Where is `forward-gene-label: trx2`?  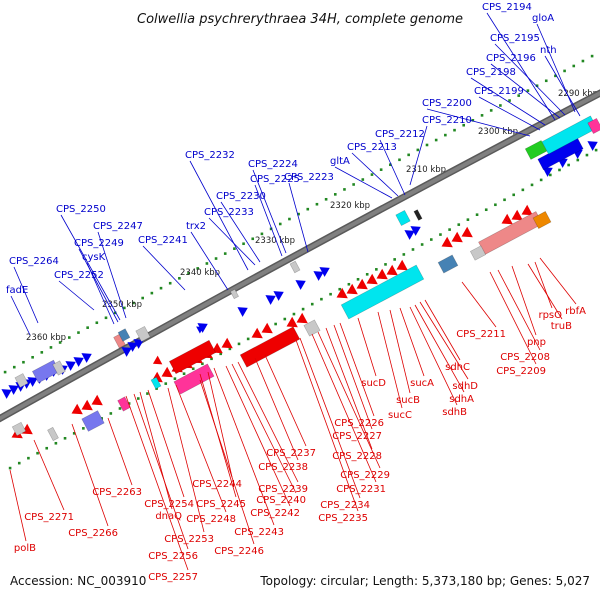 forward-gene-label: trx2 is located at coordinates (196, 226).